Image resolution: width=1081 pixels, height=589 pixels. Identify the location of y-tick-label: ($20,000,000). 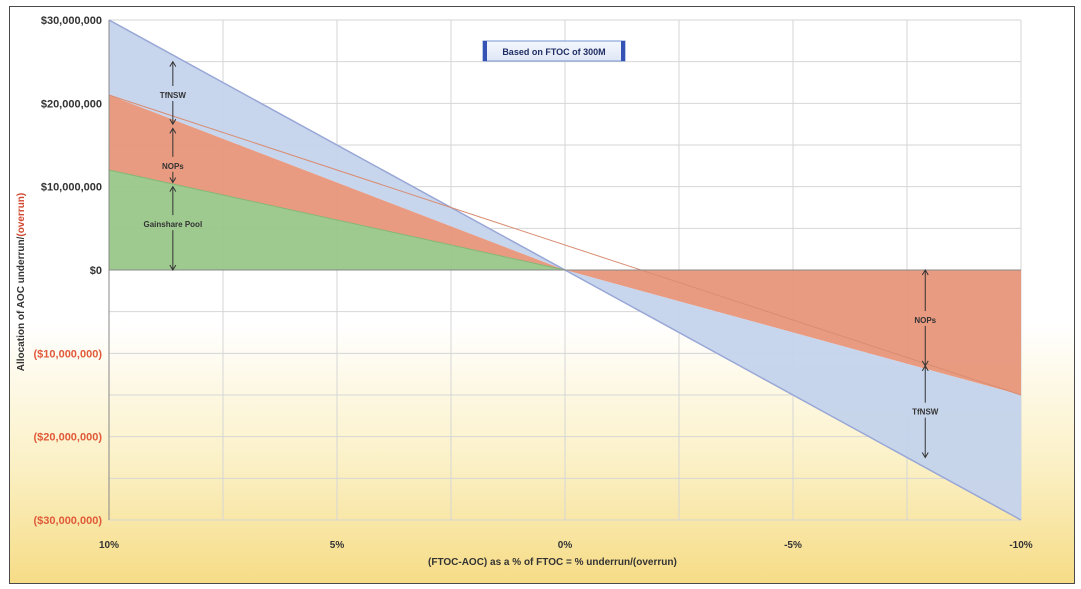
(68, 438).